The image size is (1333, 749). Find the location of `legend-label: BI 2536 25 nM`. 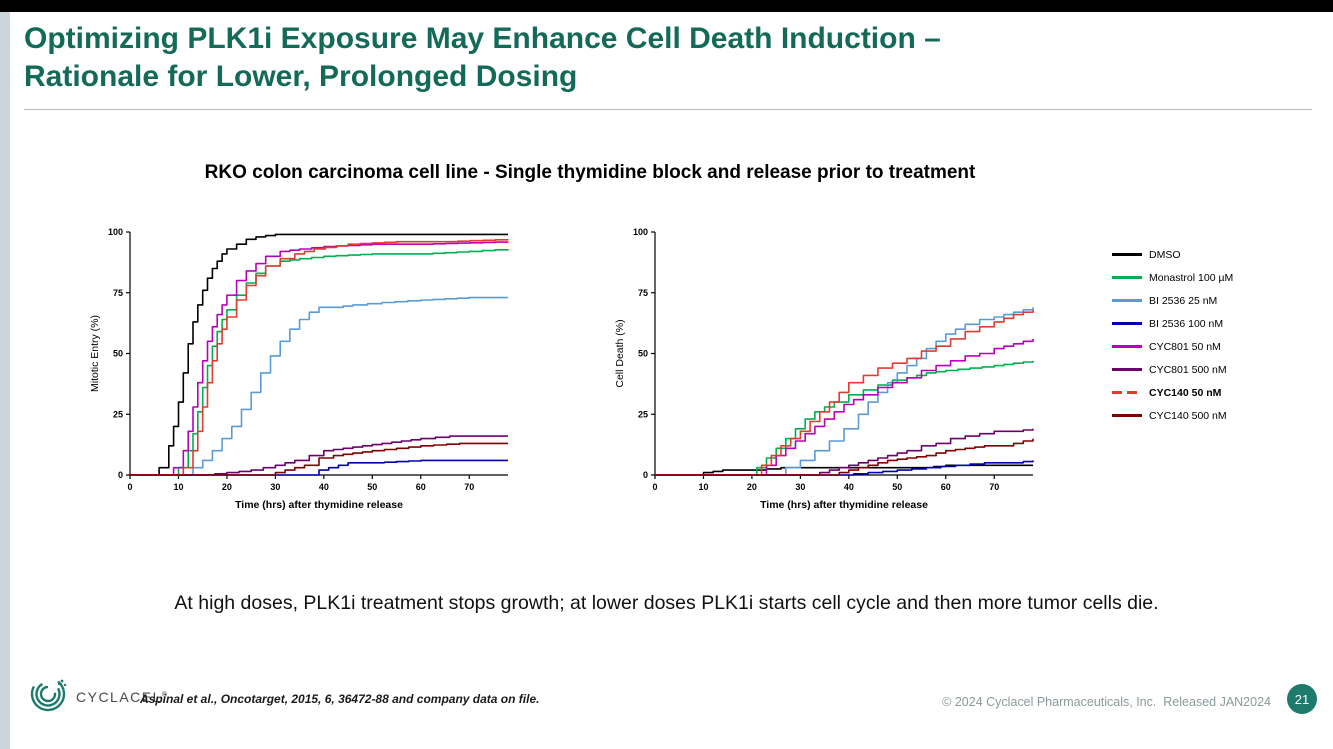

legend-label: BI 2536 25 nM is located at coordinates (1183, 300).